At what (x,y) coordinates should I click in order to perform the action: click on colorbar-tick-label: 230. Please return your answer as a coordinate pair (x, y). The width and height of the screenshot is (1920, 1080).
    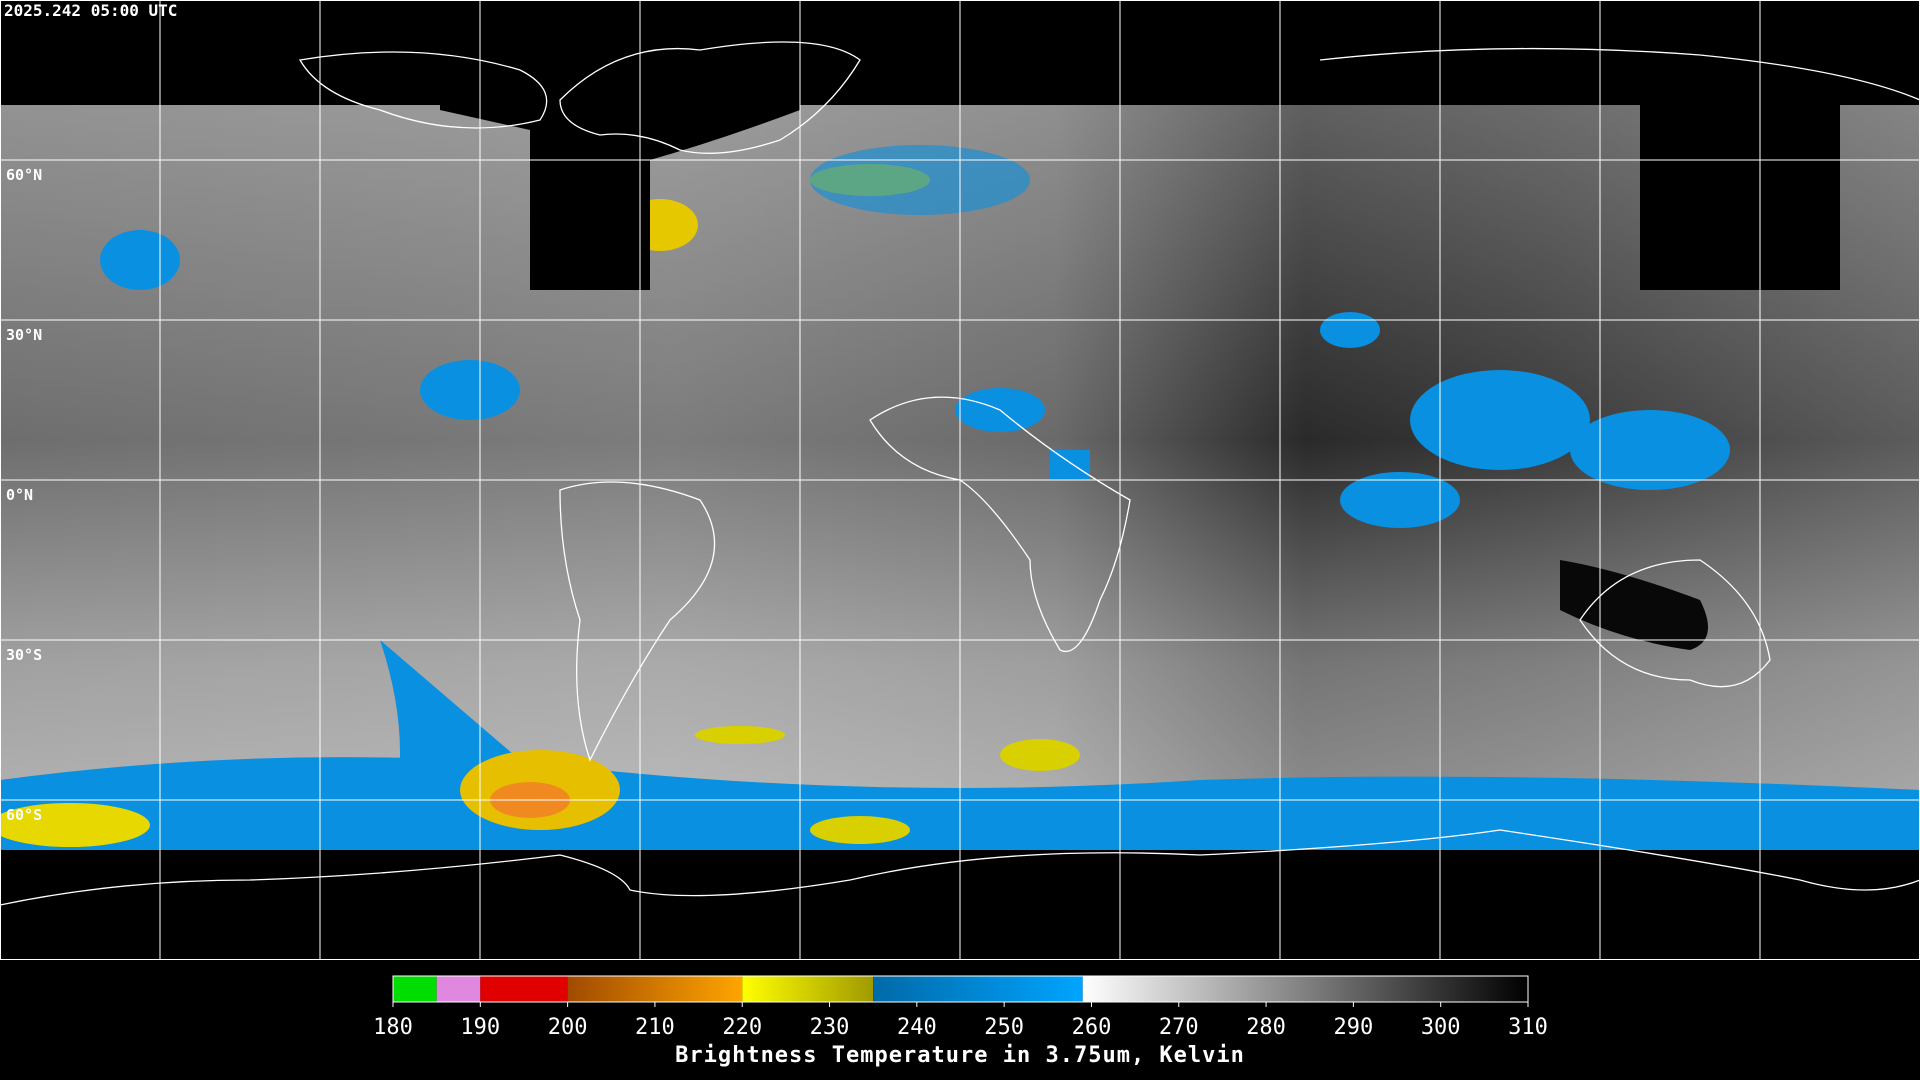
    Looking at the image, I should click on (830, 1027).